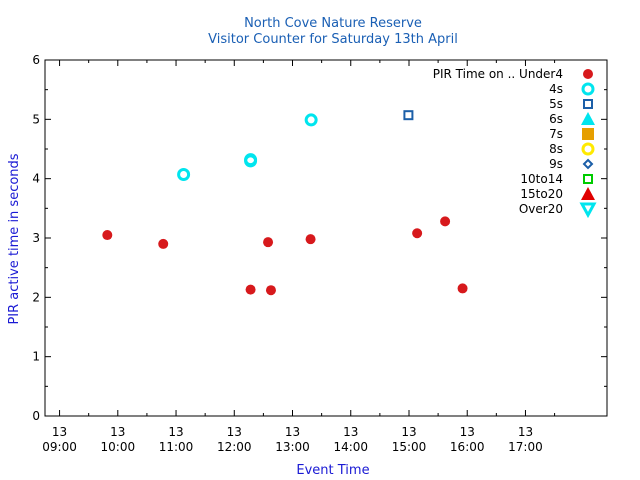 This screenshot has height=480, width=640. I want to click on legend-label-6s: 6s, so click(556, 119).